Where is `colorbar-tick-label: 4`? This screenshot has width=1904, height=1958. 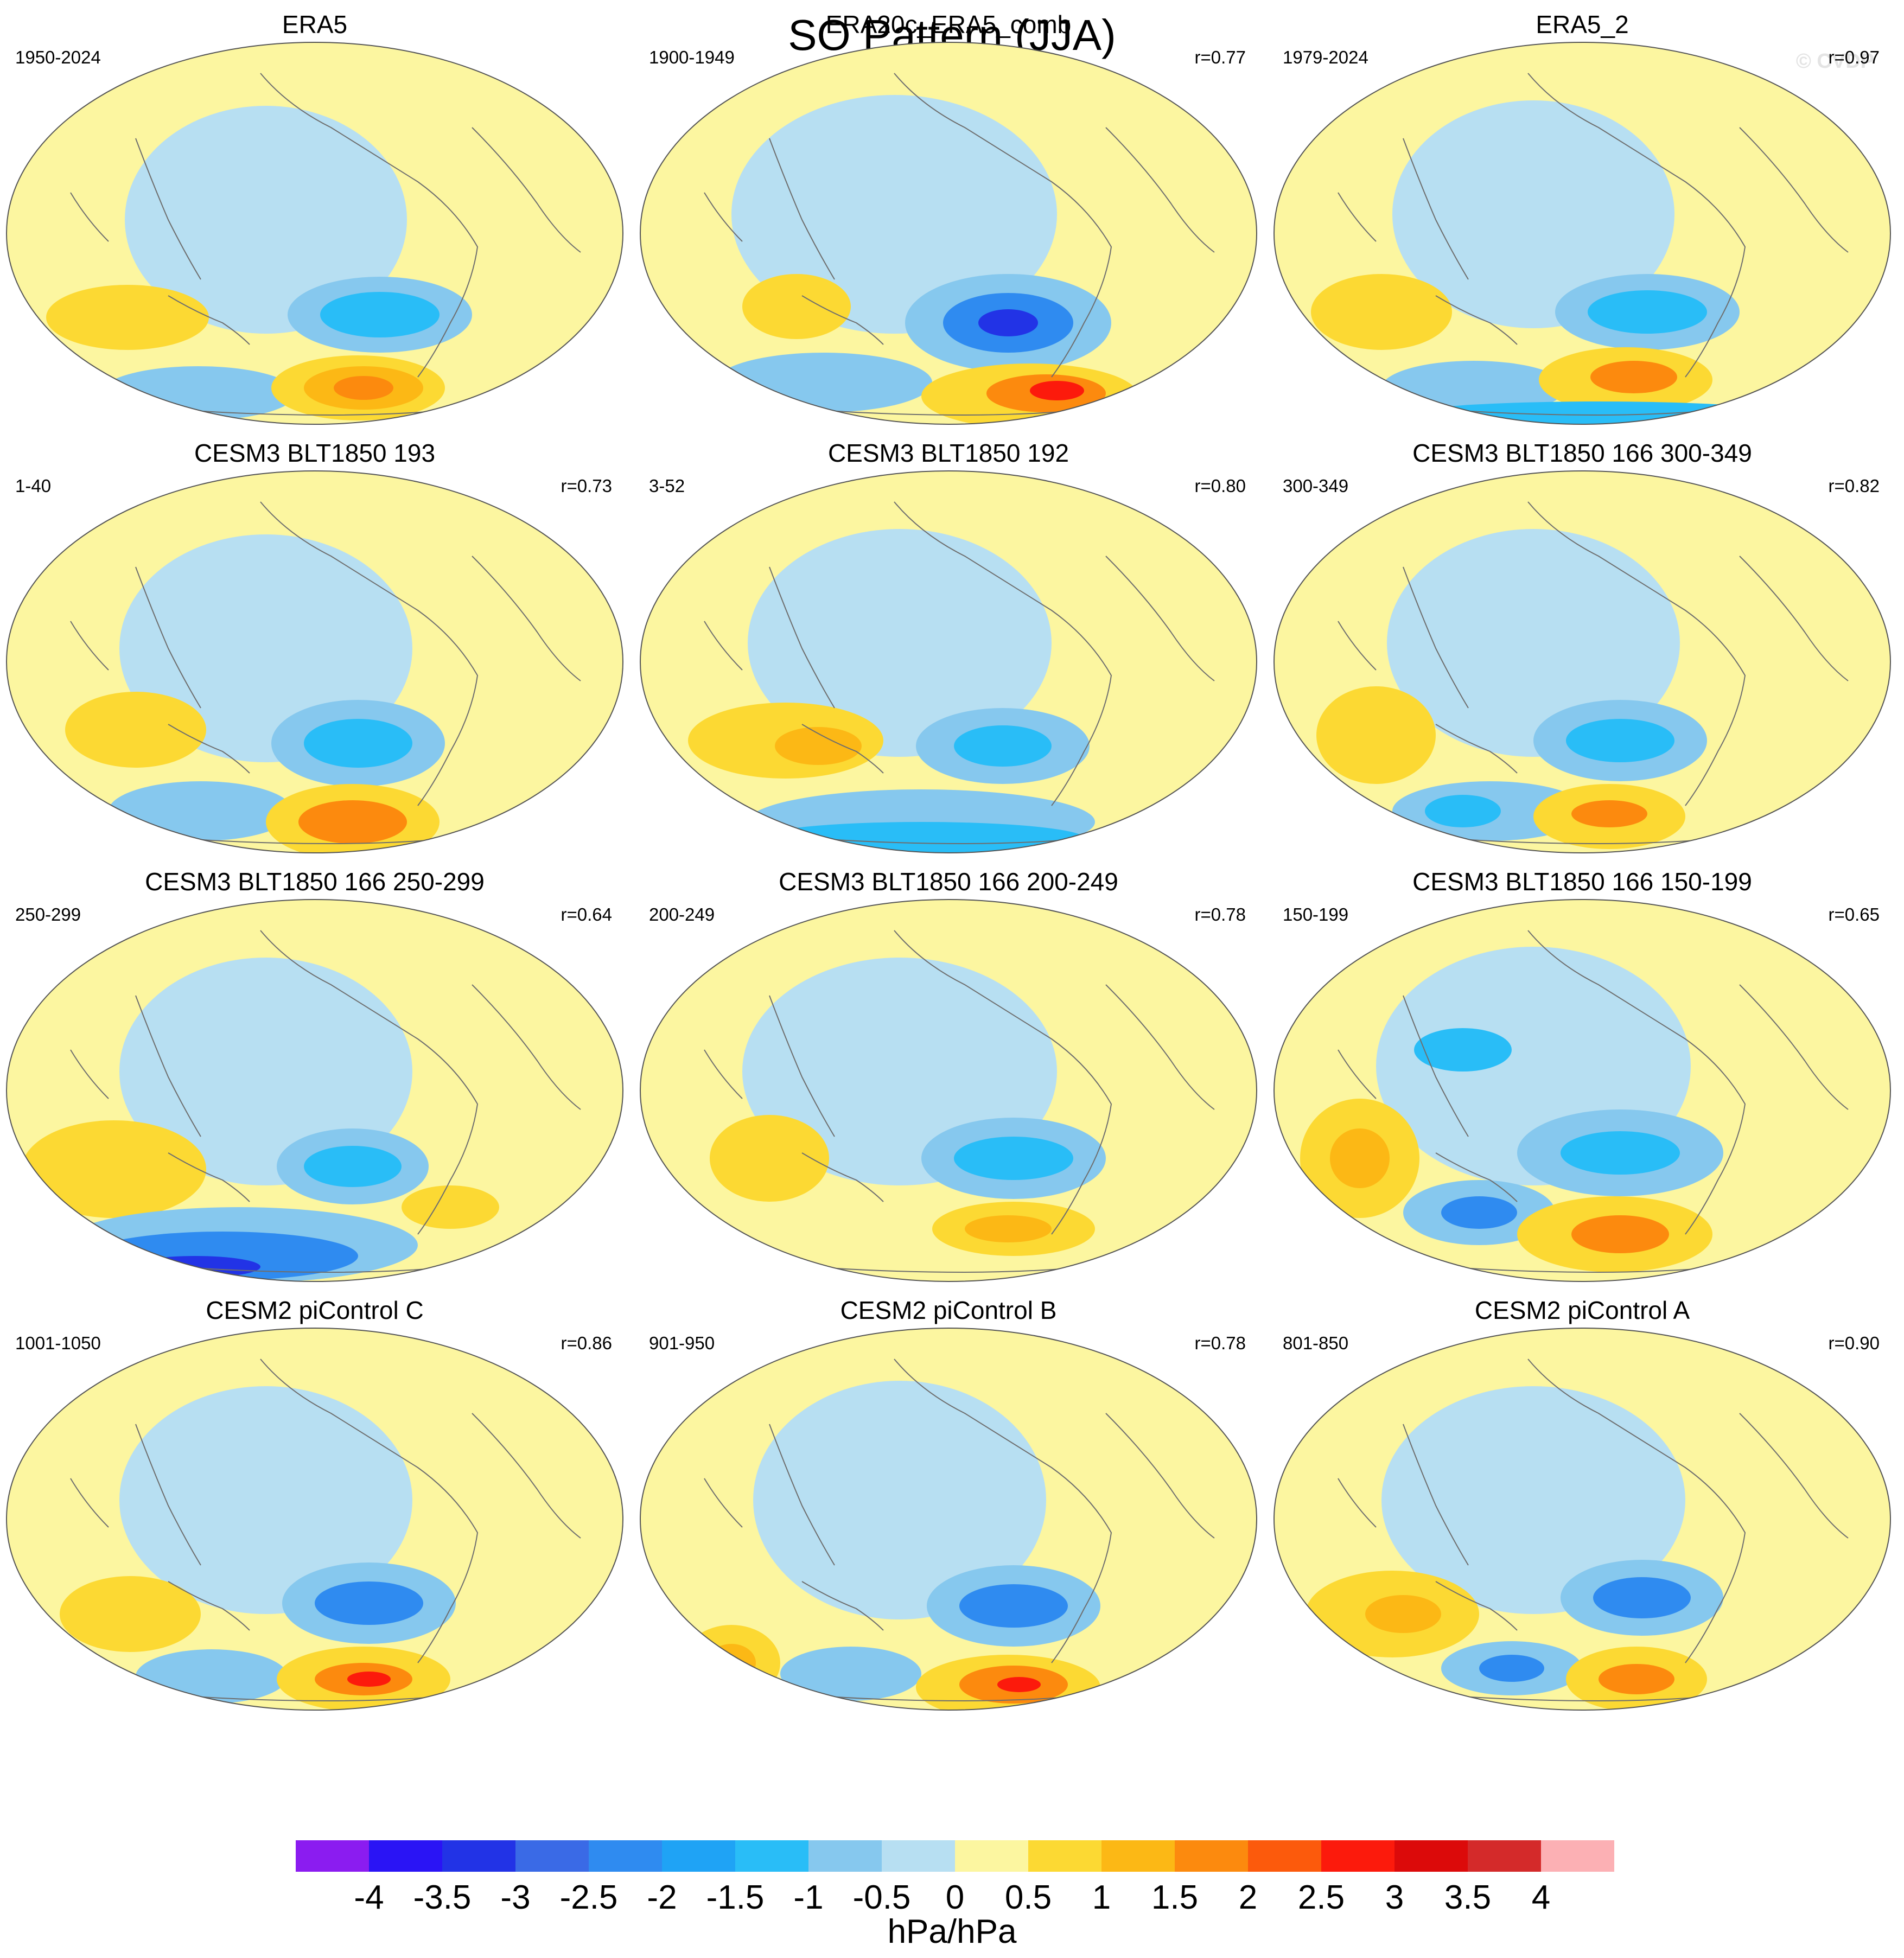
colorbar-tick-label: 4 is located at coordinates (1541, 1897).